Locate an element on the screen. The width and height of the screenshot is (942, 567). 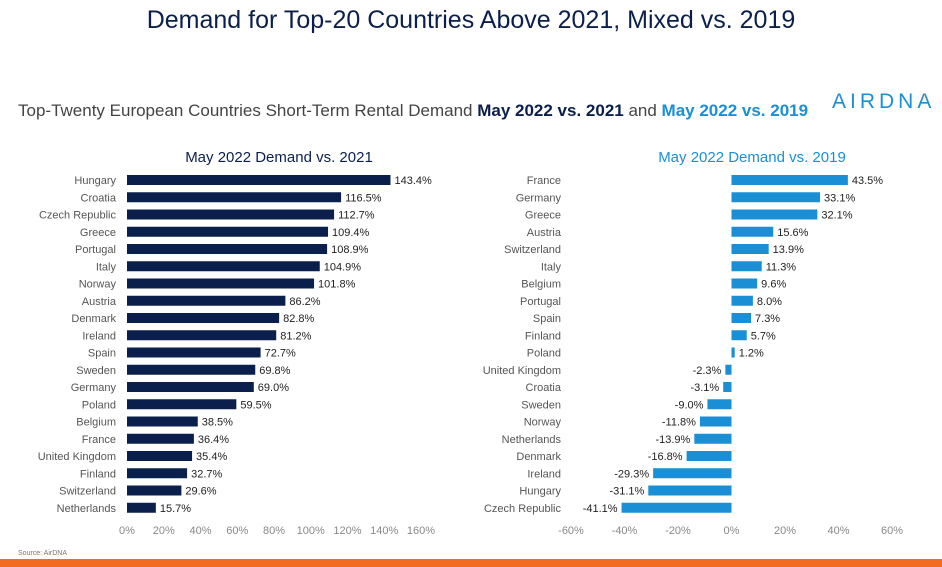
bottom-accent-bar is located at coordinates (471, 563).